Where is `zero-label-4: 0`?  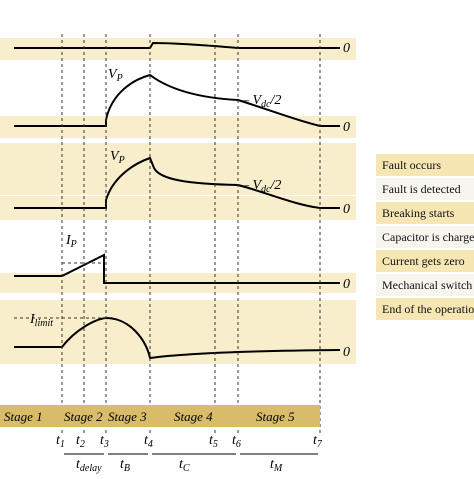
zero-label-4: 0 is located at coordinates (346, 284).